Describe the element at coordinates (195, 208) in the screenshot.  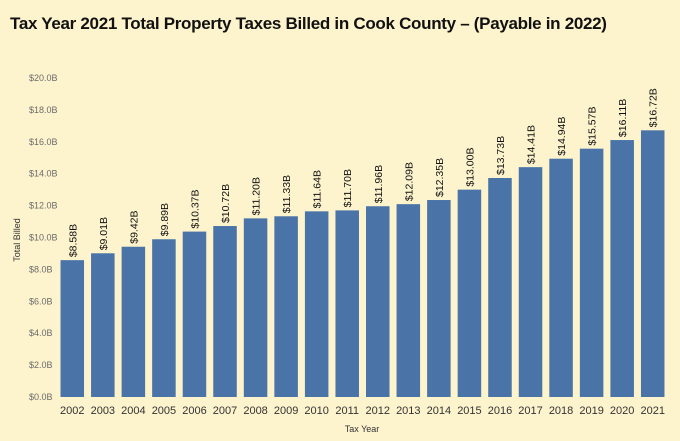
I see `data-label: $10.37B` at that location.